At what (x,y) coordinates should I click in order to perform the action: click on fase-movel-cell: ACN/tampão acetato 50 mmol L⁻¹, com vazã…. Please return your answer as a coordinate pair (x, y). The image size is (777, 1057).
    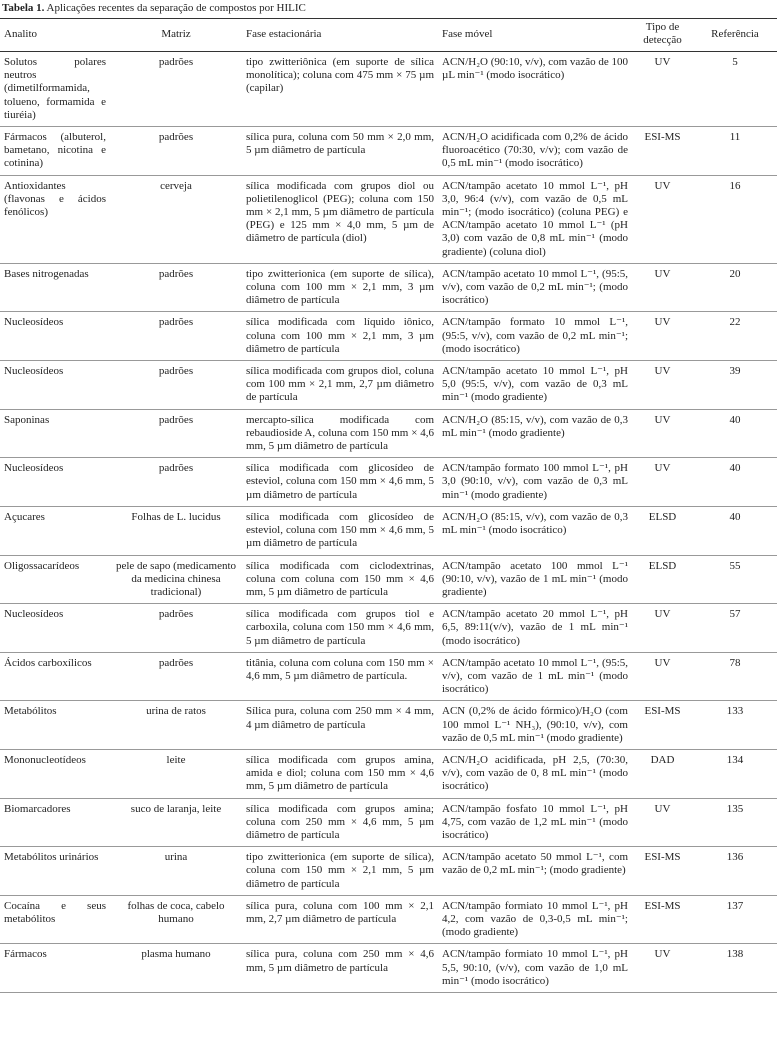
    Looking at the image, I should click on (535, 871).